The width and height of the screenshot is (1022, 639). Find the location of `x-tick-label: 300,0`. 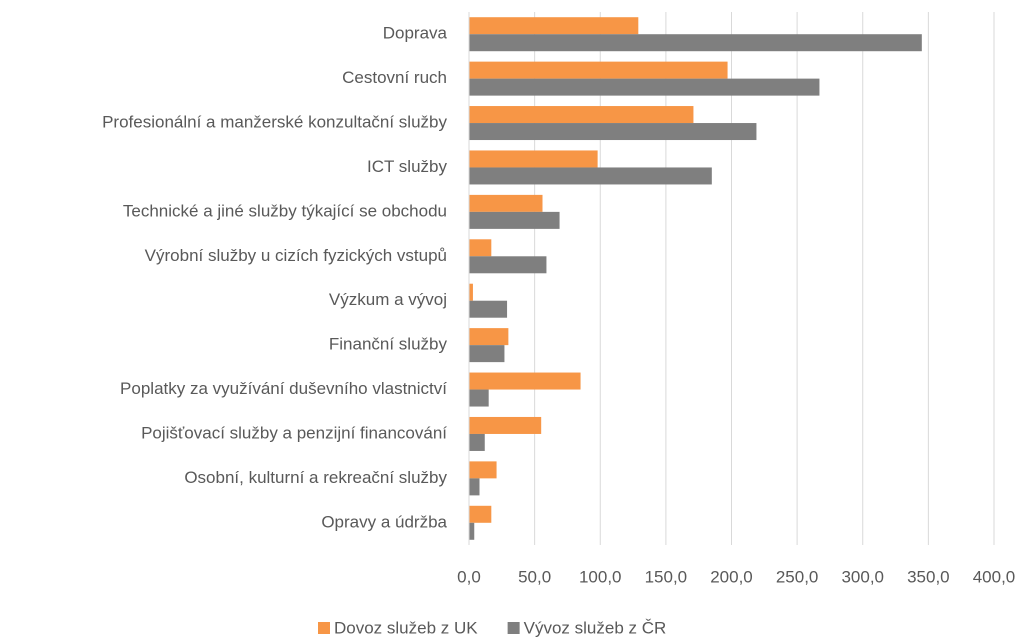

x-tick-label: 300,0 is located at coordinates (862, 576).